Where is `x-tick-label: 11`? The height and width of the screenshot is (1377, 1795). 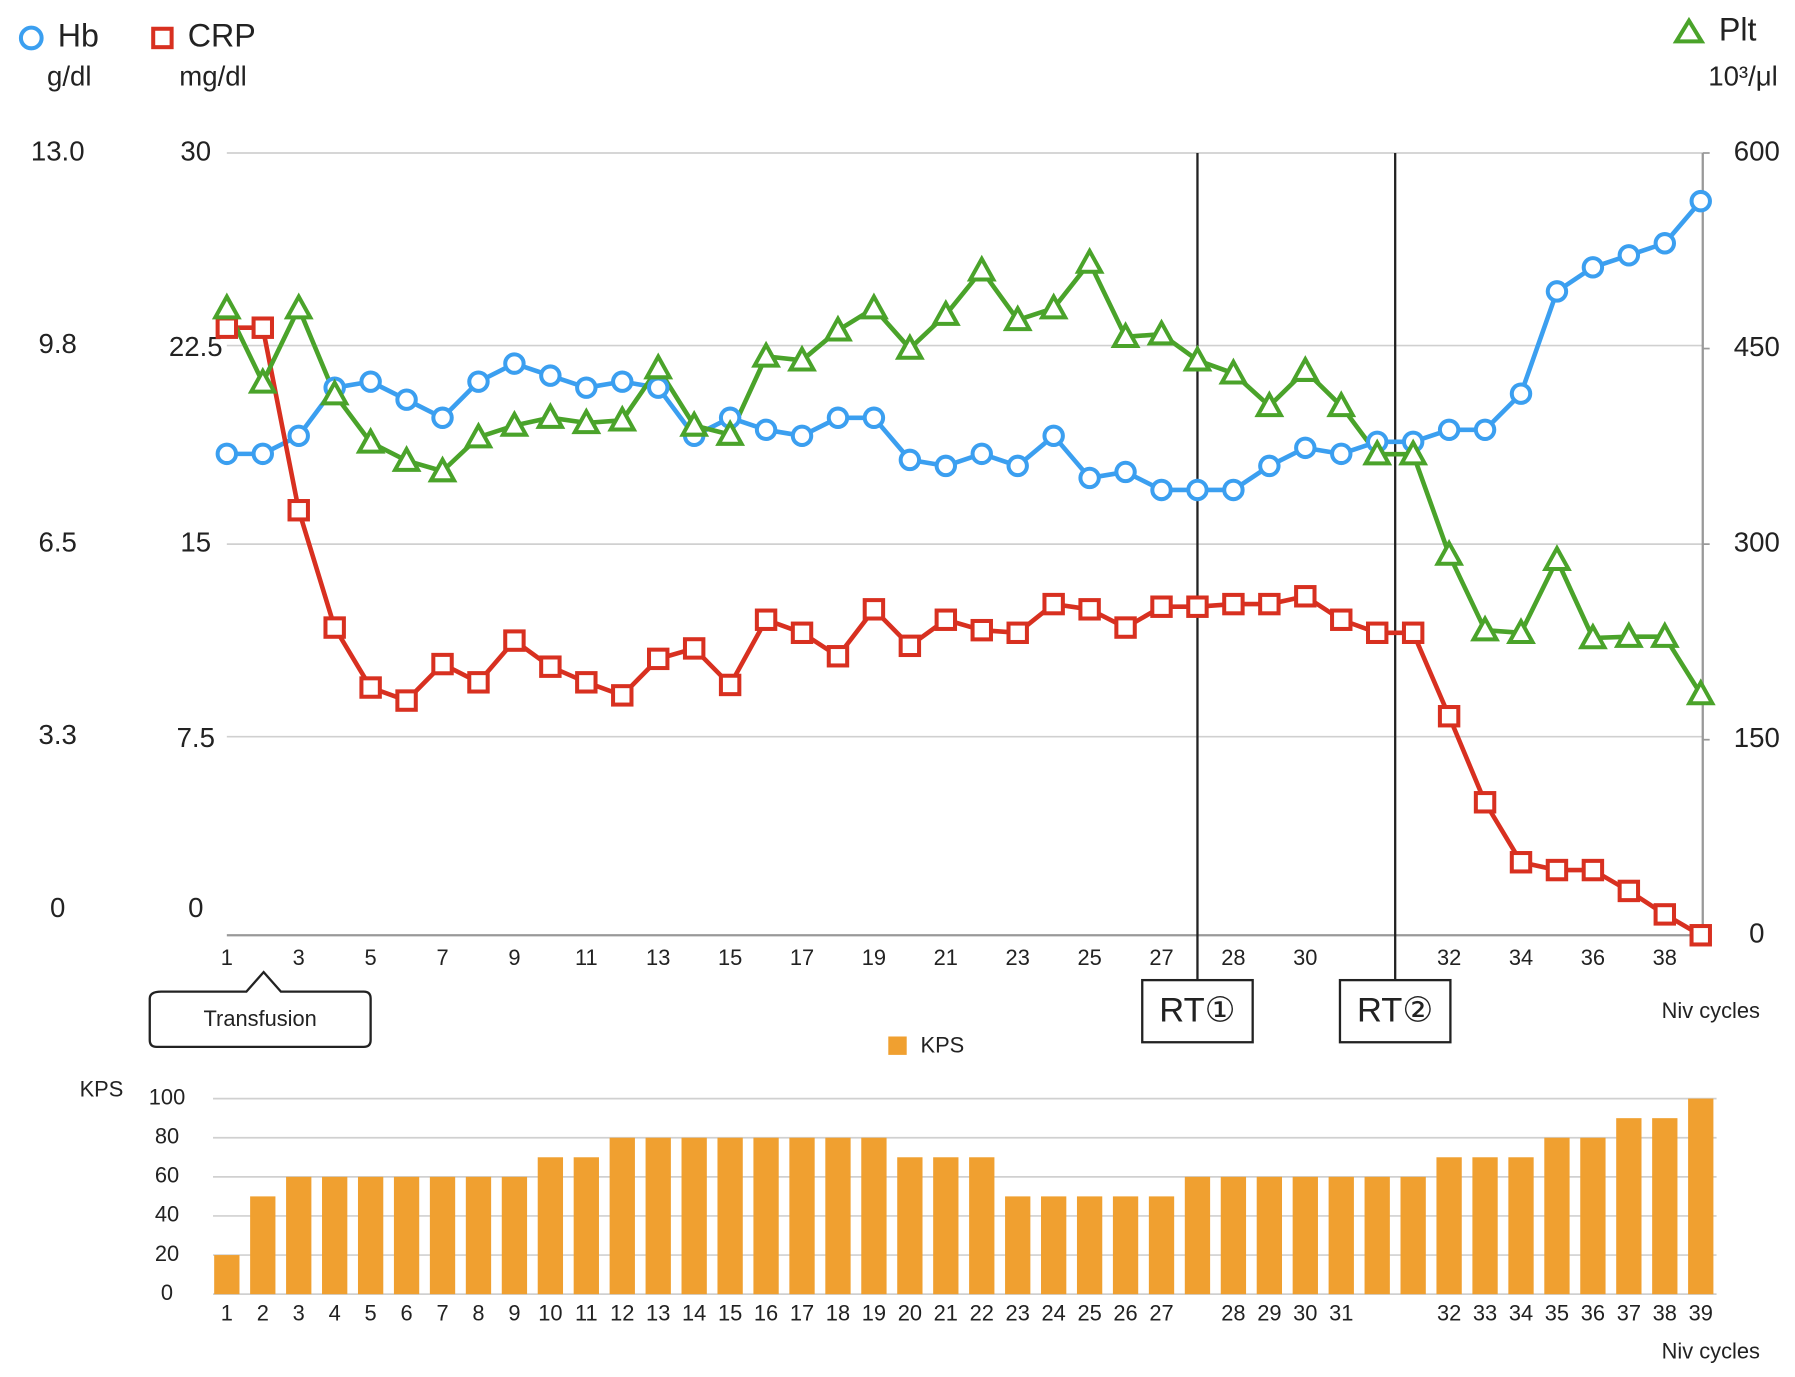 x-tick-label: 11 is located at coordinates (586, 957).